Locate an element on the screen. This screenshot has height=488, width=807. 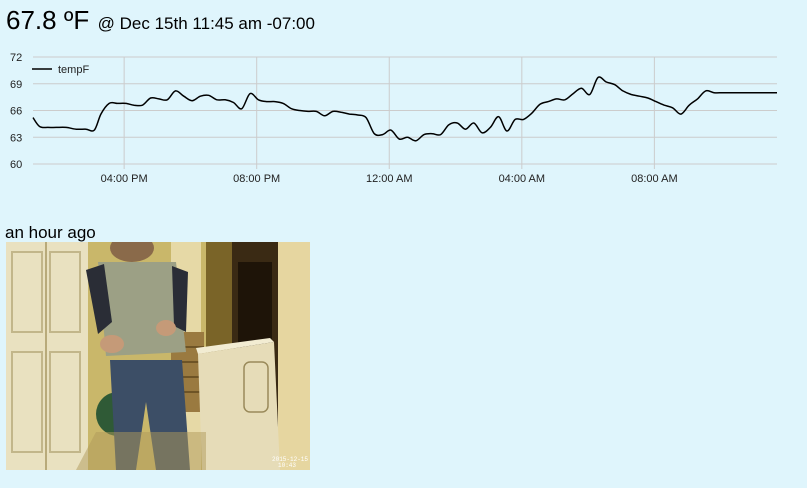
snapshot-age-label: an hour ago is located at coordinates (50, 232).